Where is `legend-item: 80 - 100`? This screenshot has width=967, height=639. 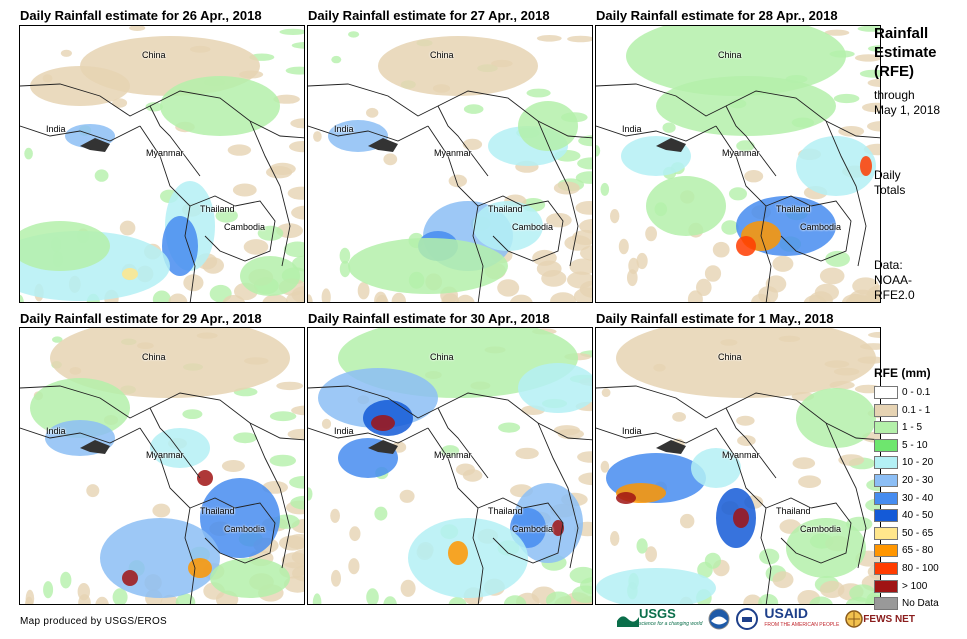
legend-item: 80 - 100 is located at coordinates (906, 568).